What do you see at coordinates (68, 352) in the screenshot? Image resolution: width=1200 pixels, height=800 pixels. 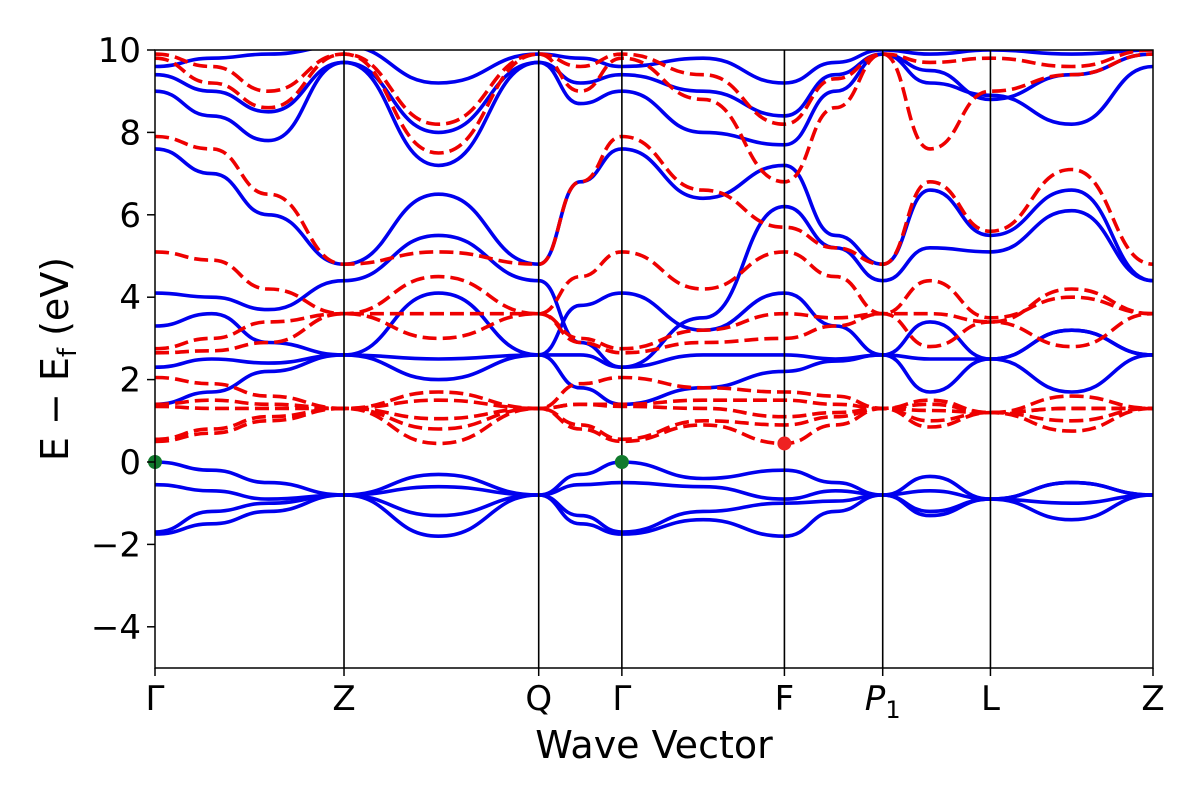 I see `y-axis-label-sub: f` at bounding box center [68, 352].